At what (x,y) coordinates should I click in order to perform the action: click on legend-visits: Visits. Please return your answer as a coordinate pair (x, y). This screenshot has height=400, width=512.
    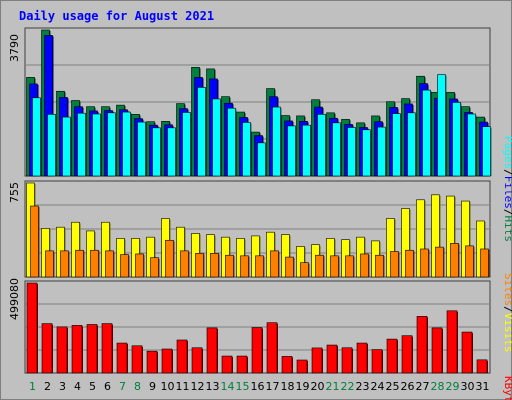
    Looking at the image, I should click on (507, 333).